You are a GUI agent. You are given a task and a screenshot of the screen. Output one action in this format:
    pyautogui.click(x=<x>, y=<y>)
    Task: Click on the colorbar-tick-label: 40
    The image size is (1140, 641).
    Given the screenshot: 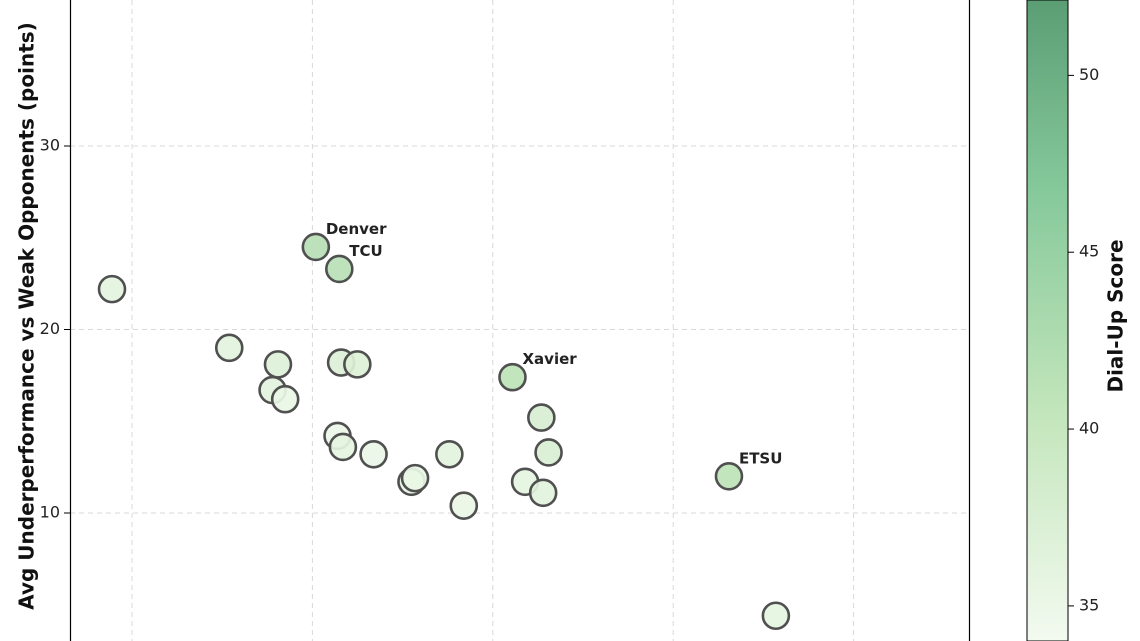 What is the action you would take?
    pyautogui.click(x=1089, y=428)
    